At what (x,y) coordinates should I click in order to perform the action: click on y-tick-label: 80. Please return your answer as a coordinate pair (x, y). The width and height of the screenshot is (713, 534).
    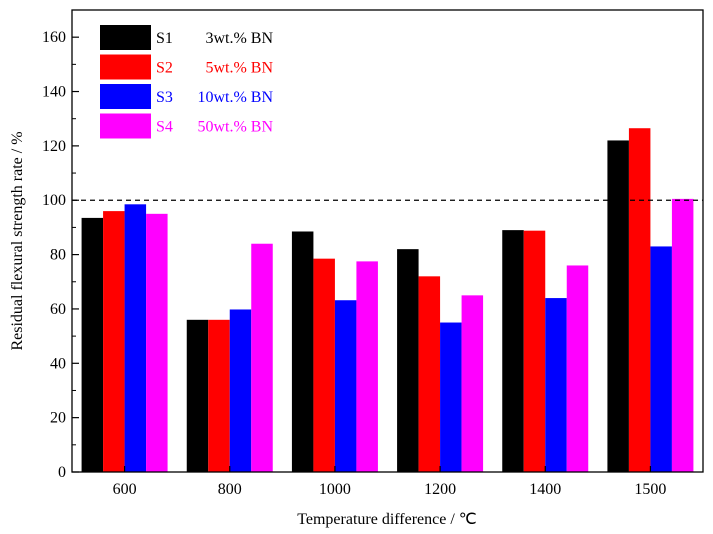
    Looking at the image, I should click on (58, 255).